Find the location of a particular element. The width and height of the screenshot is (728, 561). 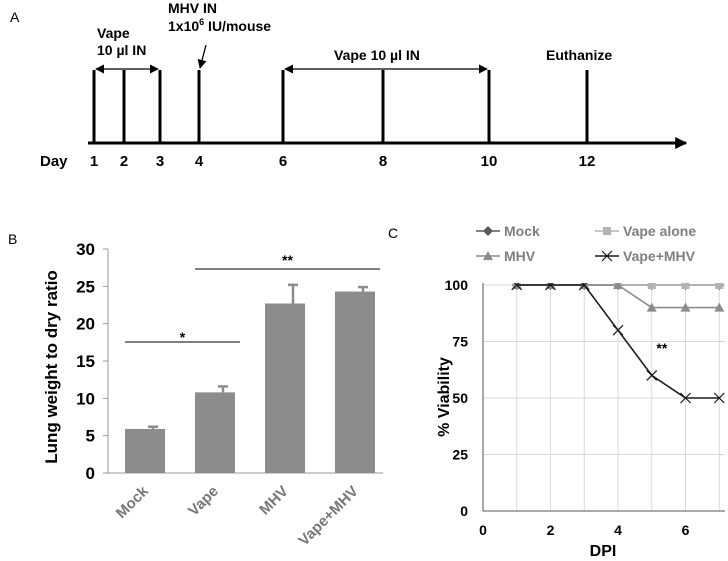

panel-c-label: C is located at coordinates (393, 233).